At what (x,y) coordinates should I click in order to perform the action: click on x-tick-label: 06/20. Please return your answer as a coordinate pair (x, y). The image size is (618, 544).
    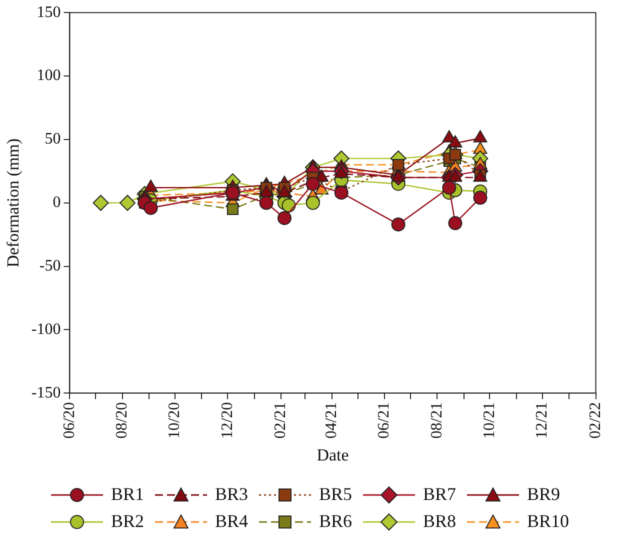
    Looking at the image, I should click on (69, 420).